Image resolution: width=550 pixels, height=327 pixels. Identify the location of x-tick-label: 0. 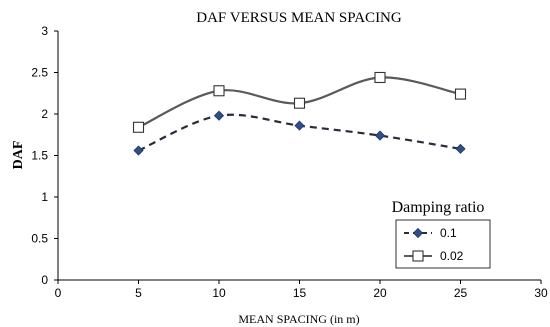
(58, 293).